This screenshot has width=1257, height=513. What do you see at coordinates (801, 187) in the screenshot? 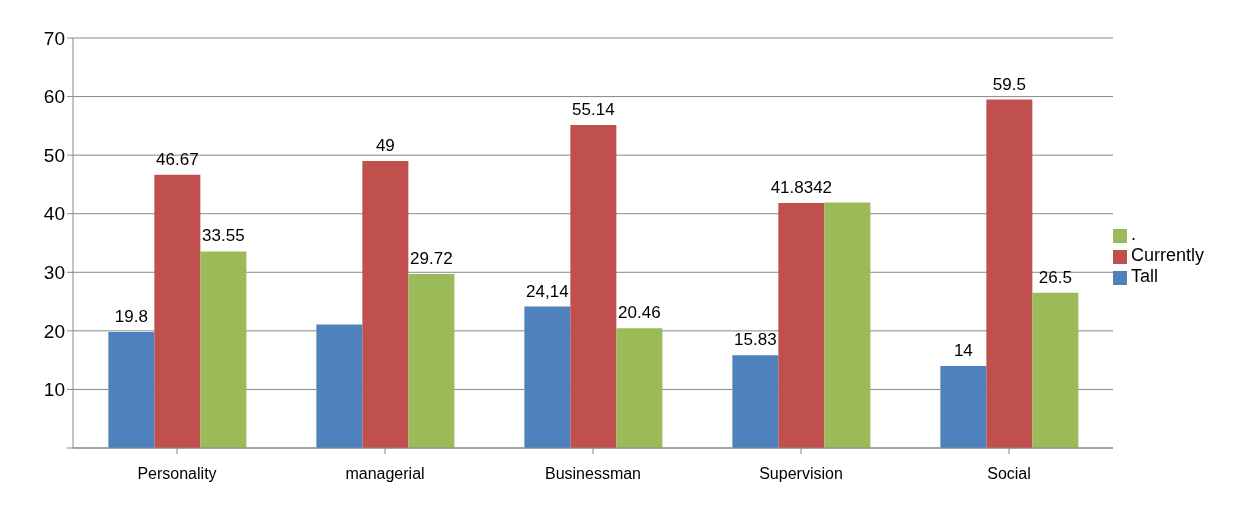
I see `data-label: 41.8342` at bounding box center [801, 187].